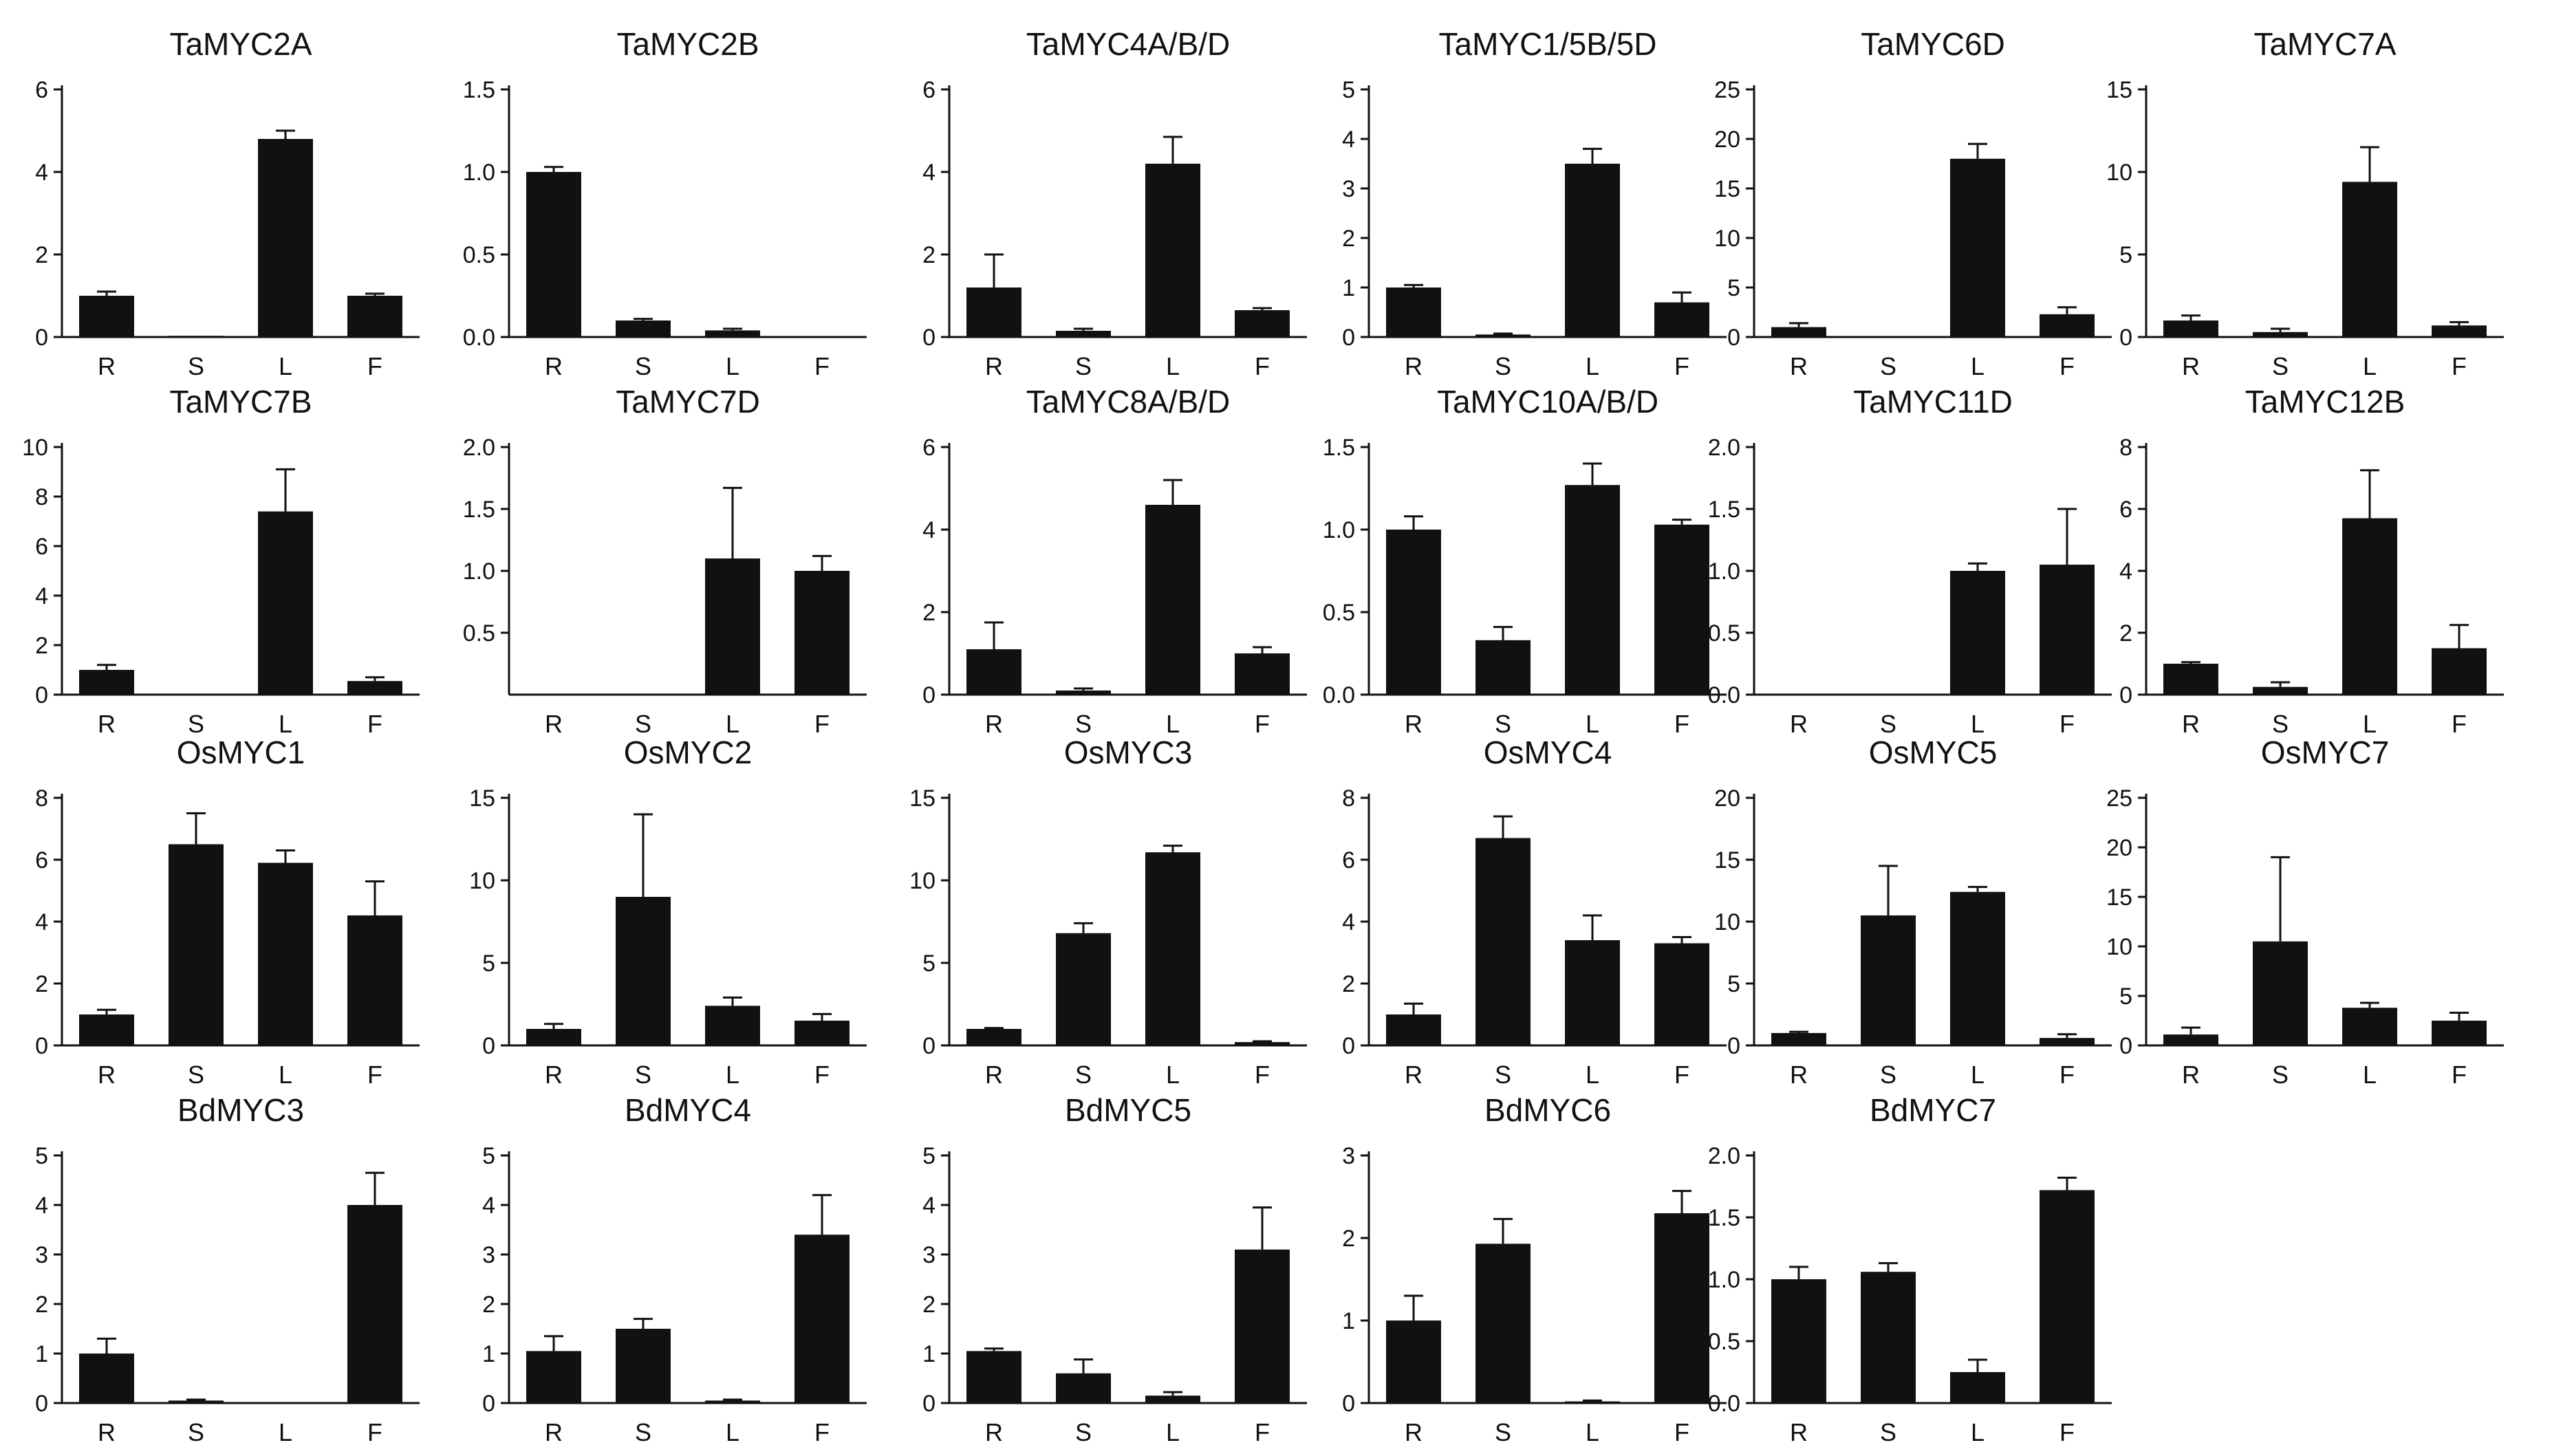 This screenshot has height=1456, width=2552. Describe the element at coordinates (688, 402) in the screenshot. I see `panel-title: TaMYC7D` at that location.